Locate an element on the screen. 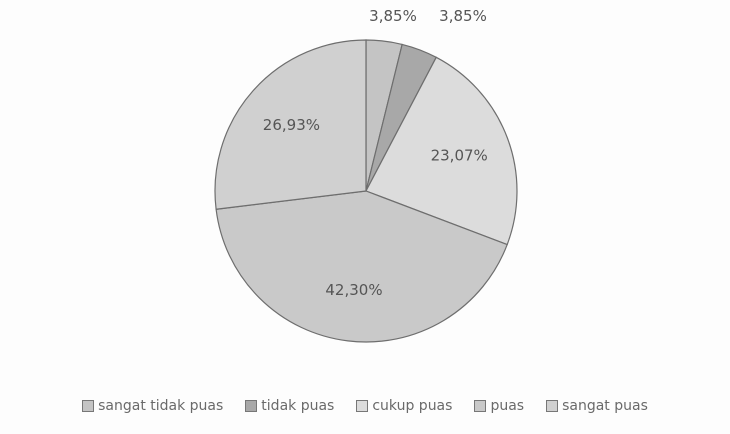 The image size is (730, 434). legend-item-puas: puas is located at coordinates (499, 406).